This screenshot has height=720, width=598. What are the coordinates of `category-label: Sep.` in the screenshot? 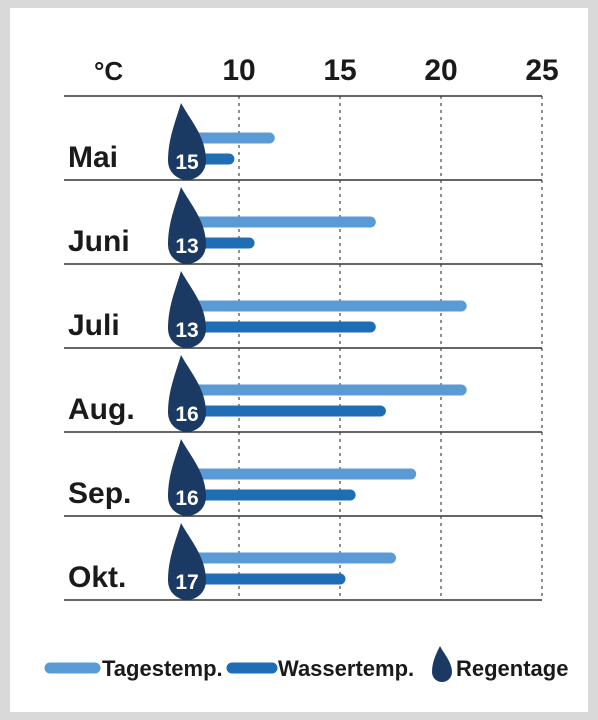 It's located at (99, 493).